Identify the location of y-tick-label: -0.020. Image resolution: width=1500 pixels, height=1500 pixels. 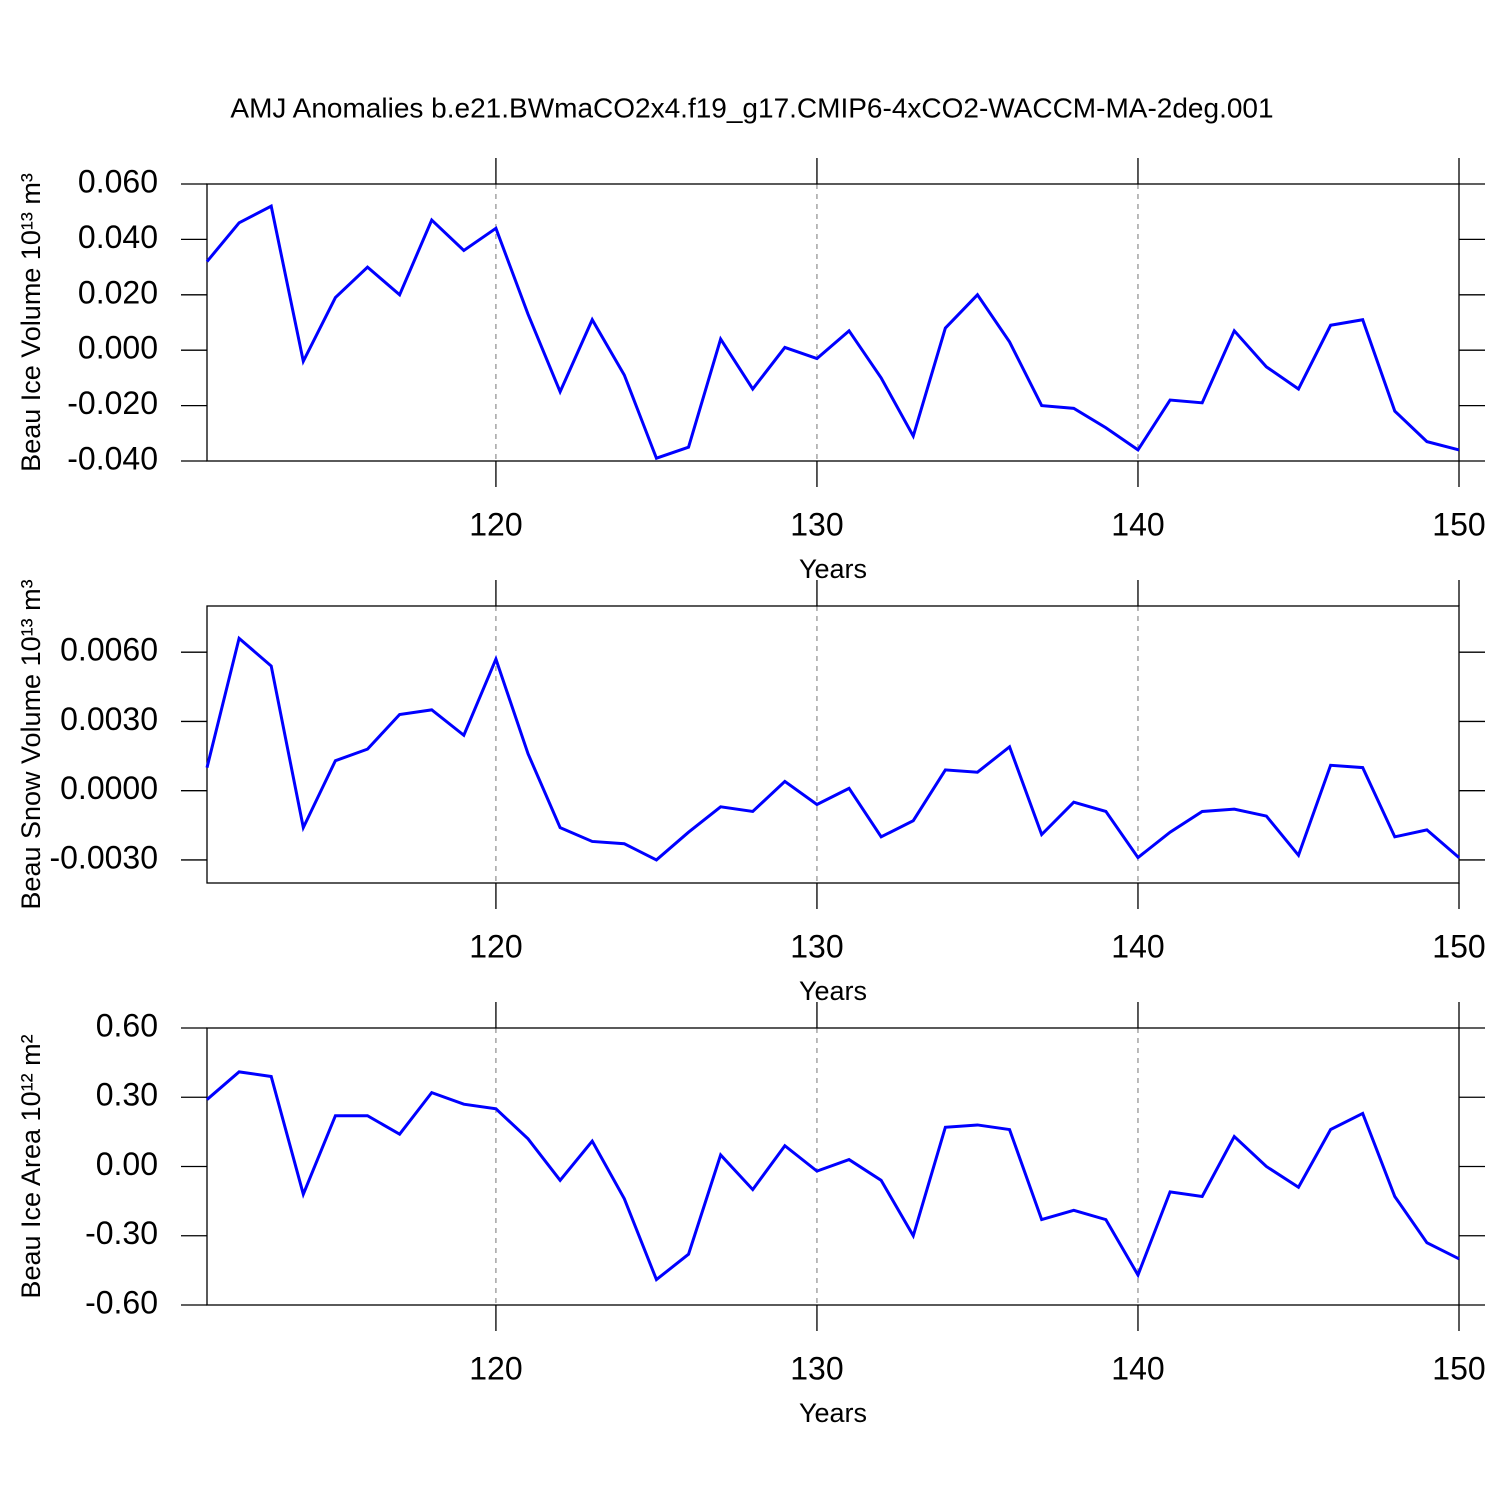
(112, 403).